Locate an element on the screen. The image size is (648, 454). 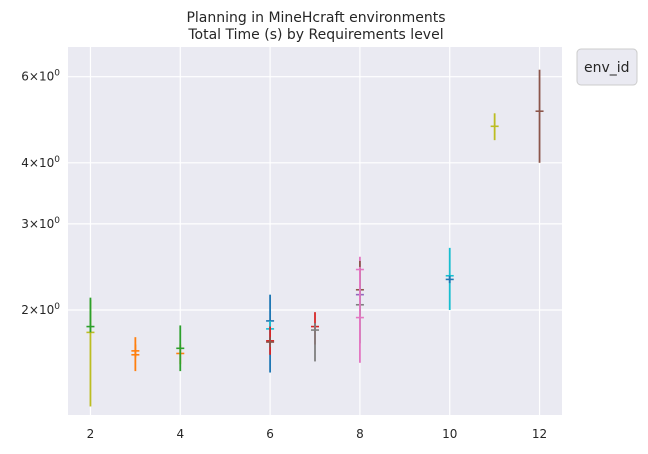
y-tick-label: 3×100 is located at coordinates (40, 223).